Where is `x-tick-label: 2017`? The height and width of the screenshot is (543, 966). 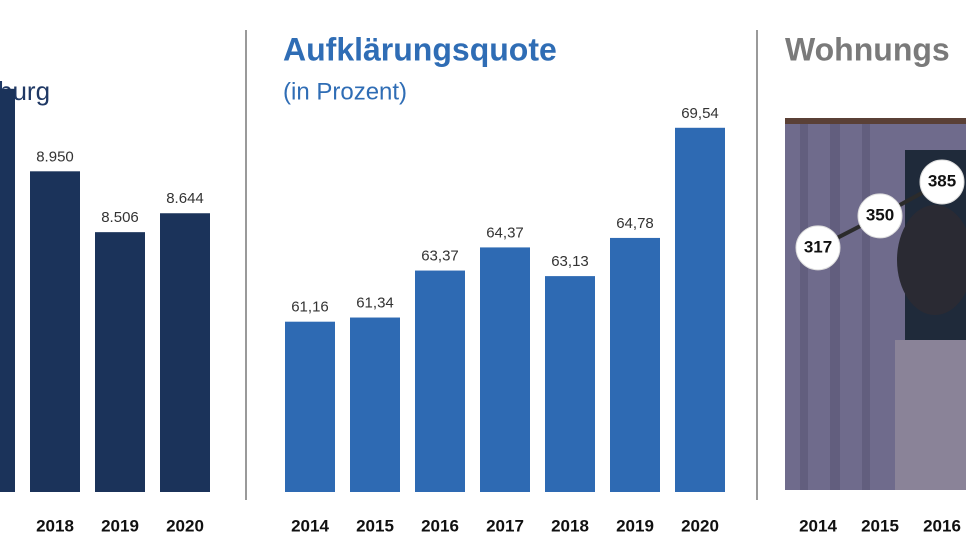
x-tick-label: 2017 is located at coordinates (505, 525).